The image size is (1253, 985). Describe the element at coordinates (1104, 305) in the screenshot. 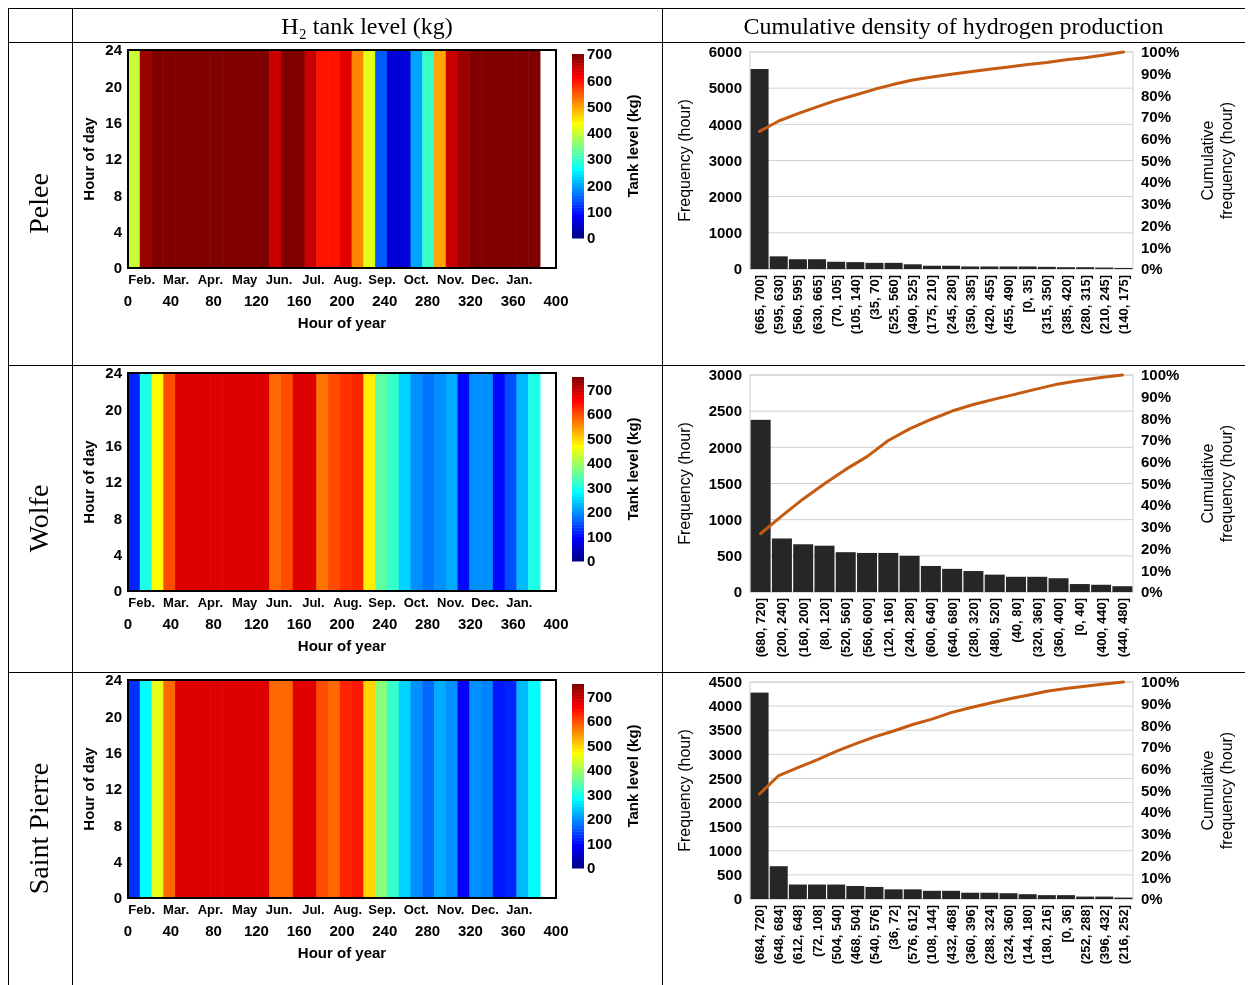

I see `x-tick-label: (210, 245]` at that location.